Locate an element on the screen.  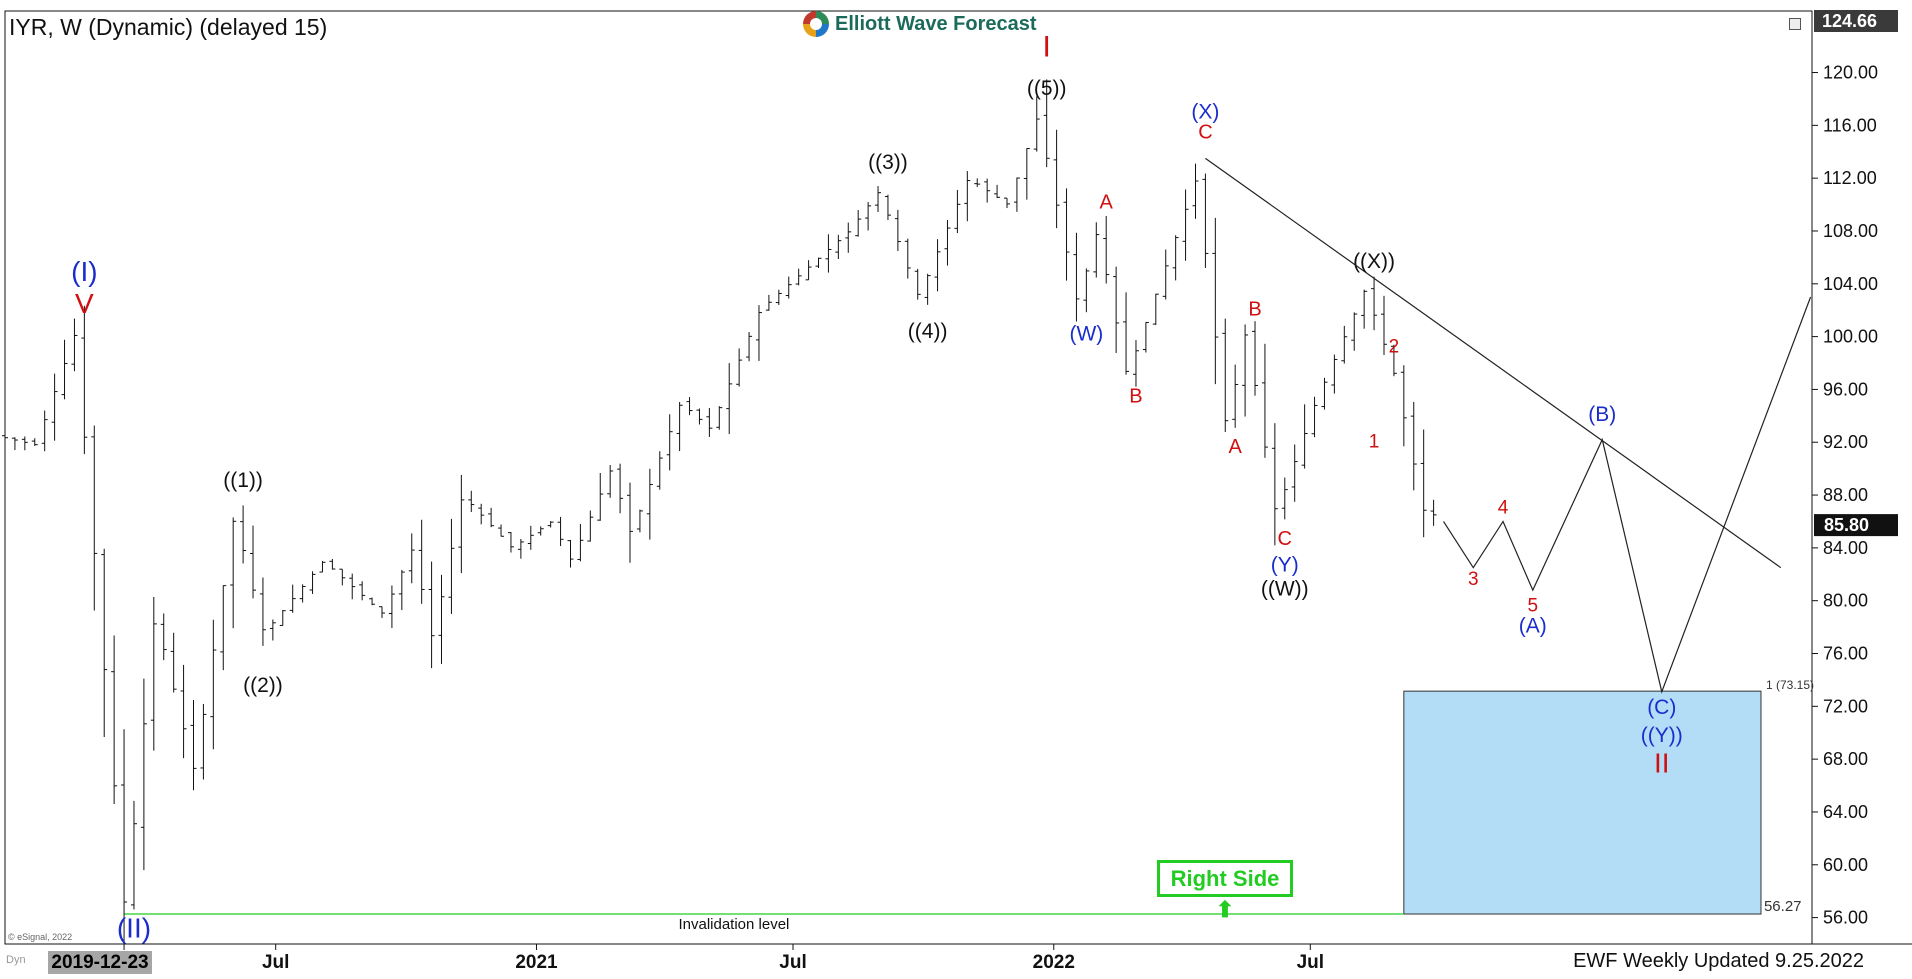
wave-label: A is located at coordinates (1236, 447).